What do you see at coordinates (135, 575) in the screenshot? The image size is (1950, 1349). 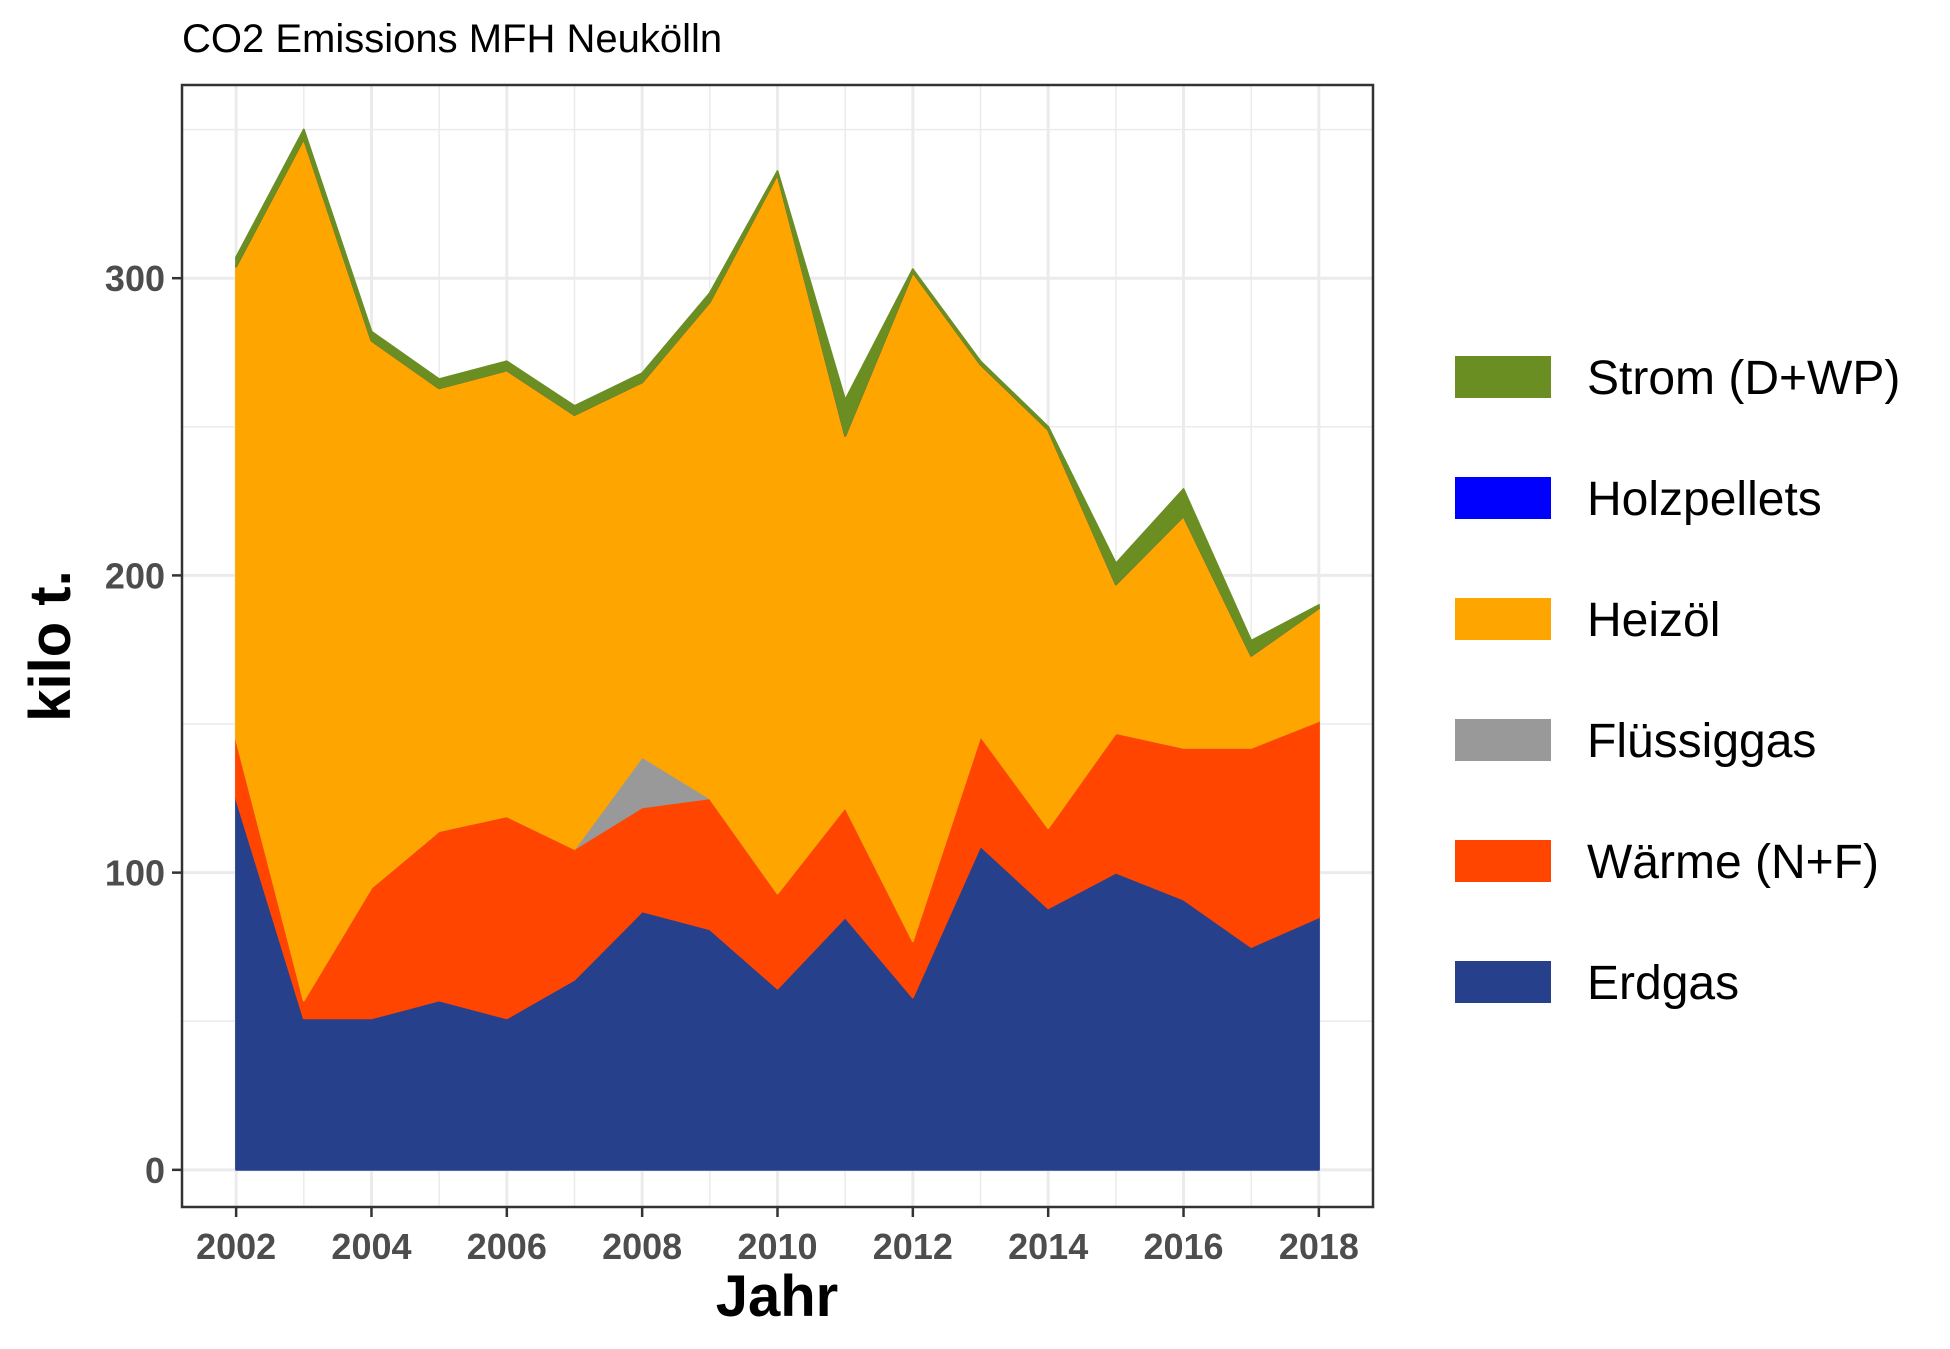 I see `y-tick-label: 200` at bounding box center [135, 575].